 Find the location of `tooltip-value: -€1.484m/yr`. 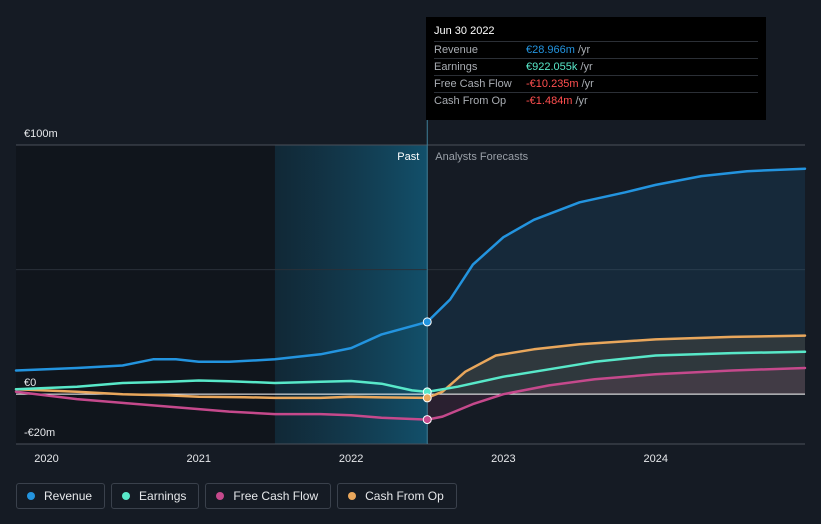

tooltip-value: -€1.484m/yr is located at coordinates (557, 101).